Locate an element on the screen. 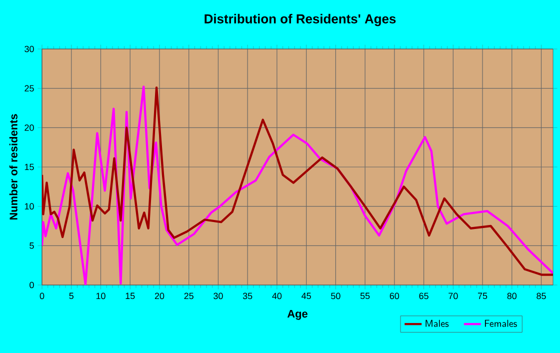 The image size is (560, 353). x-tick-label: 15 is located at coordinates (130, 296).